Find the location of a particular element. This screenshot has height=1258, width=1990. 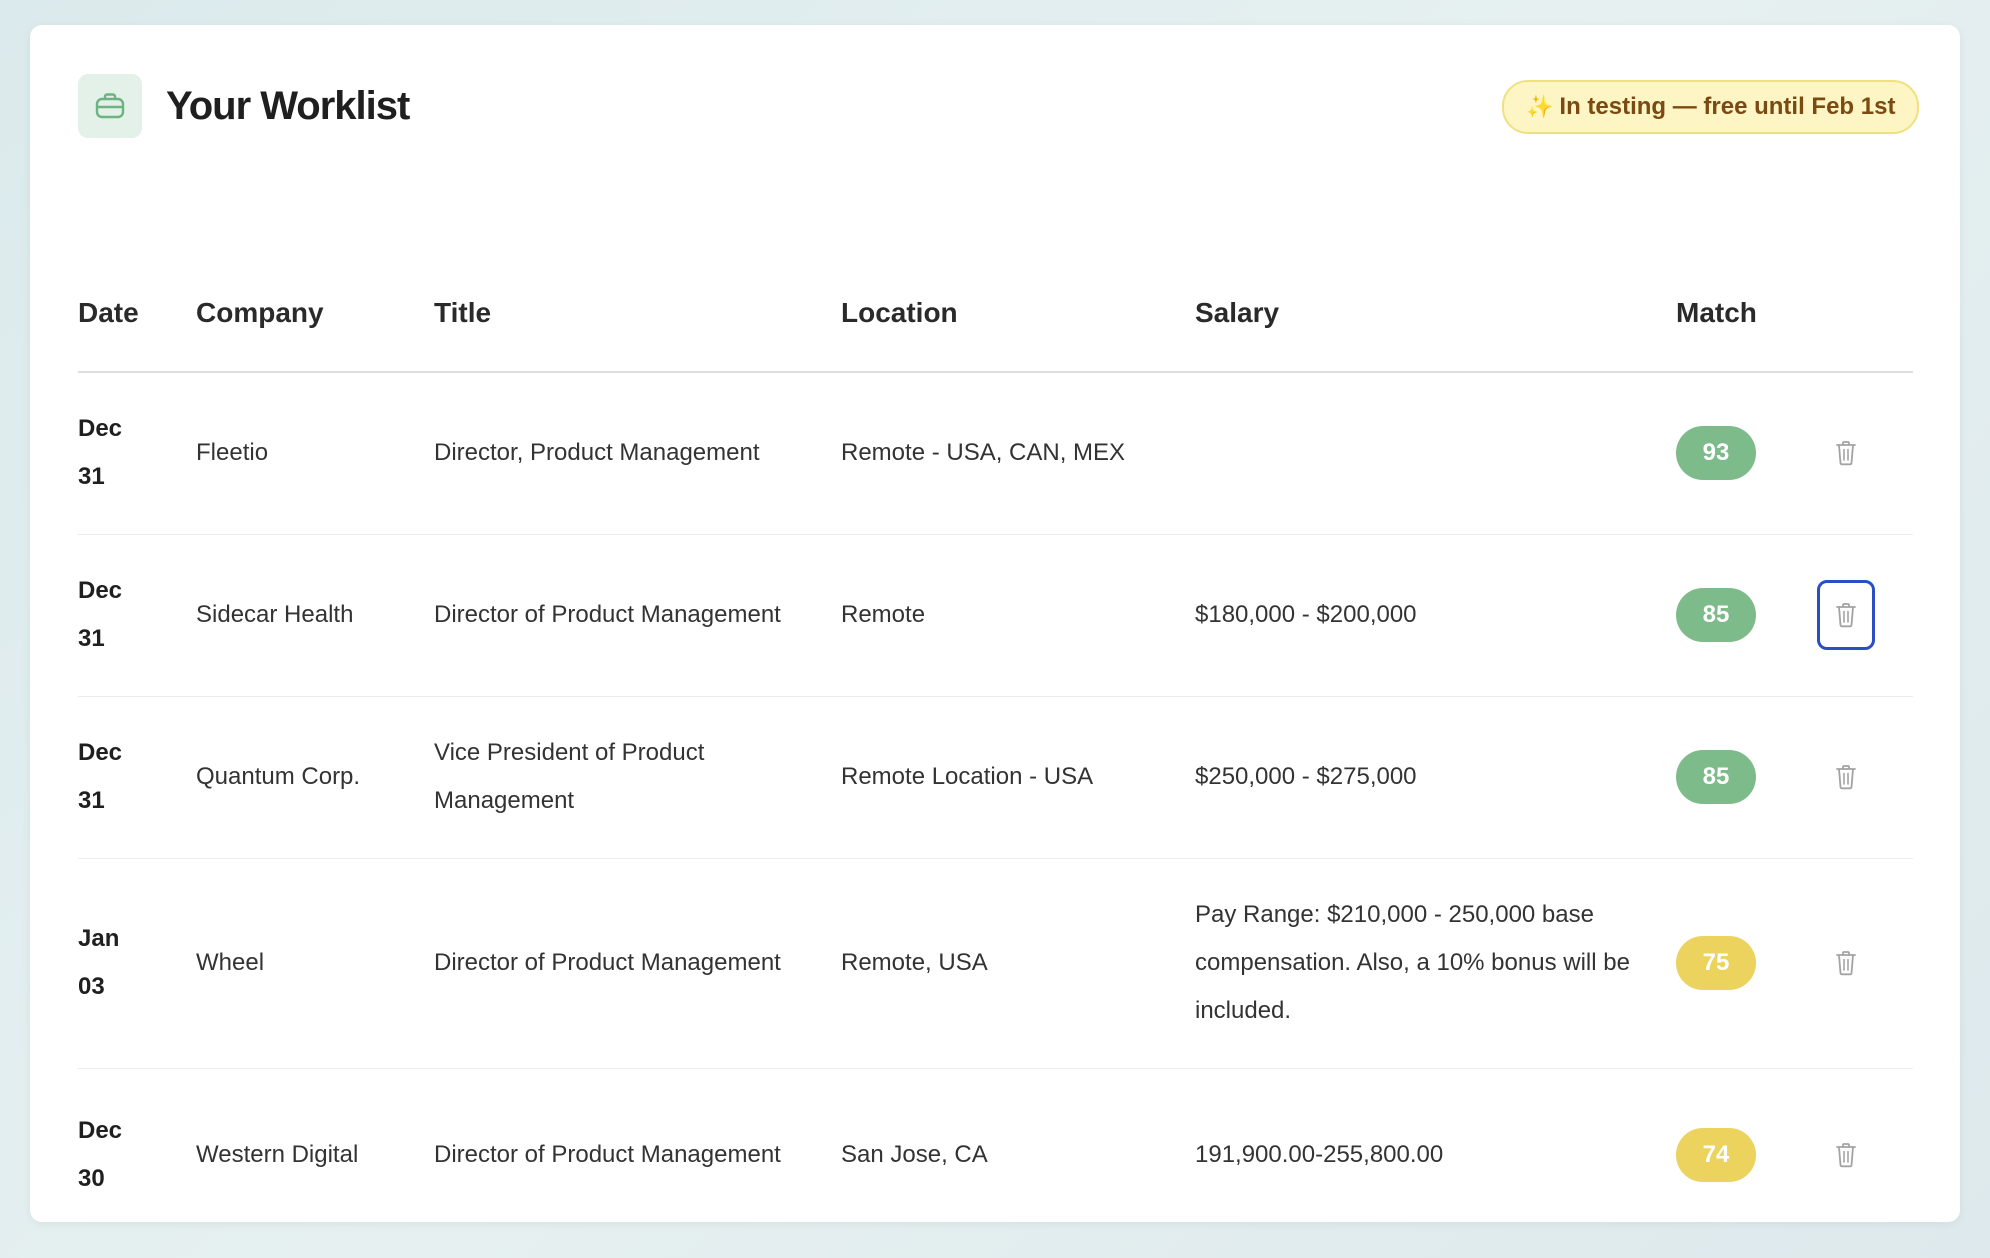

testing-badge-label: In testing — free until Feb 1st is located at coordinates (1727, 106).